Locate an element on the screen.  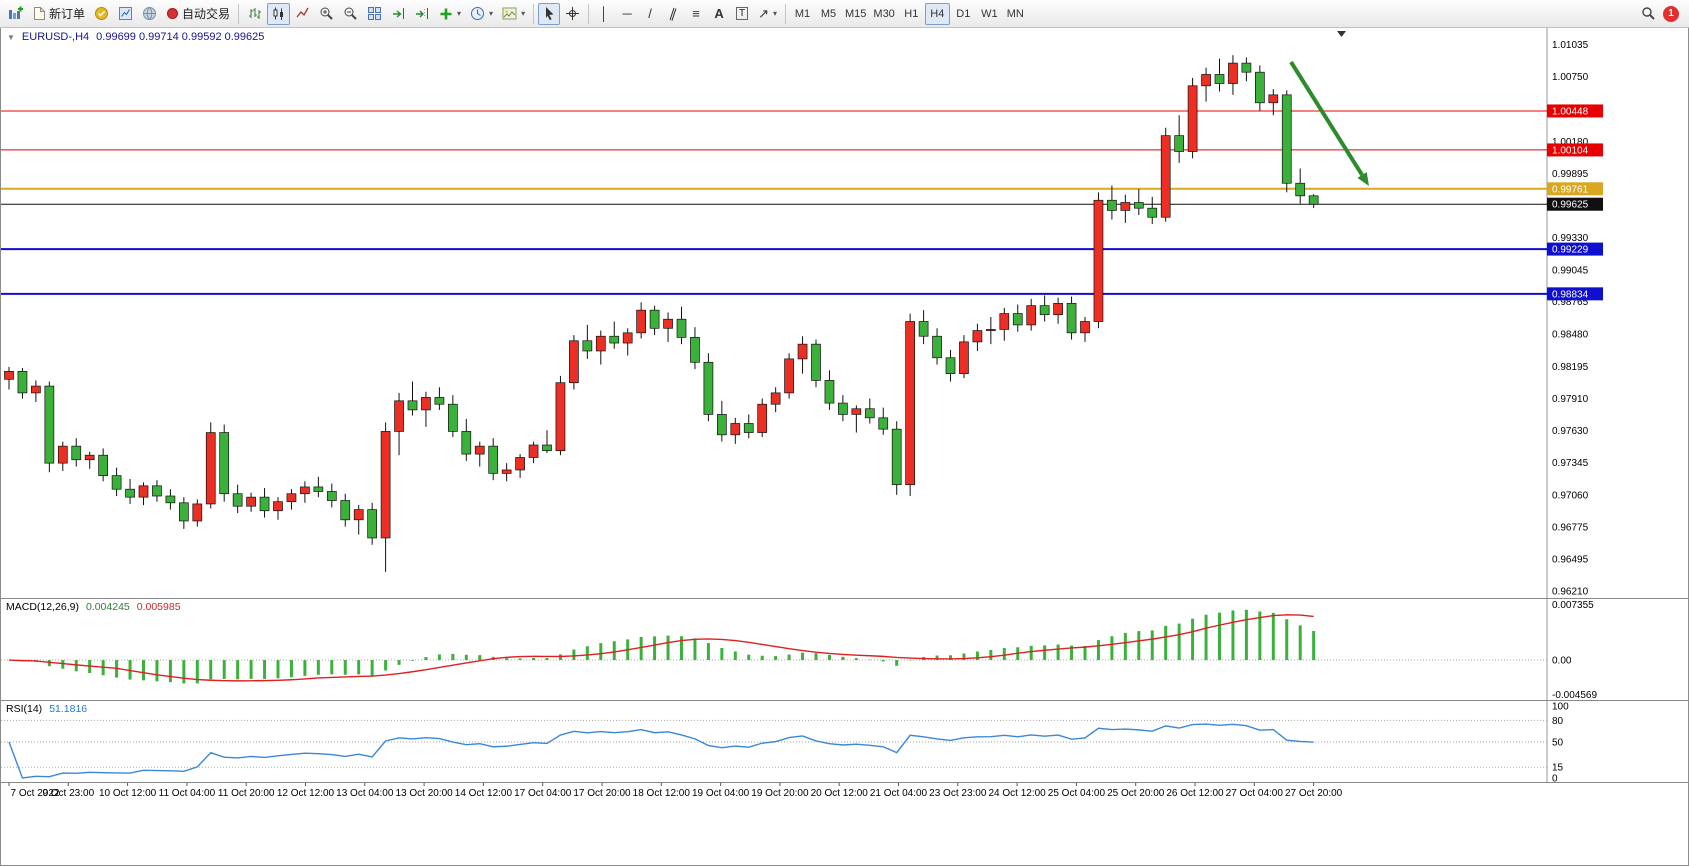
autotrading-status-icon is located at coordinates (173, 13).